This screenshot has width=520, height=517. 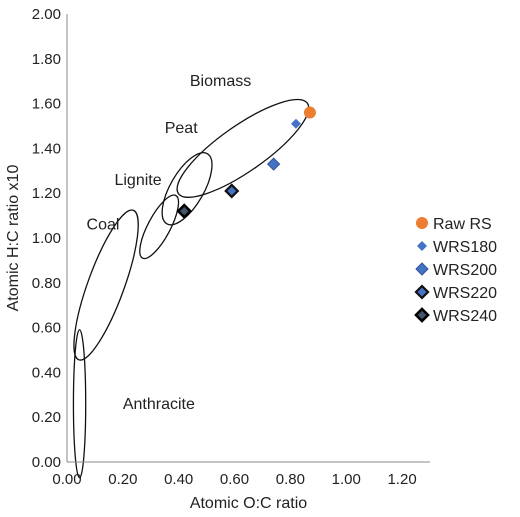 What do you see at coordinates (273, 164) in the screenshot?
I see `wrs200-point` at bounding box center [273, 164].